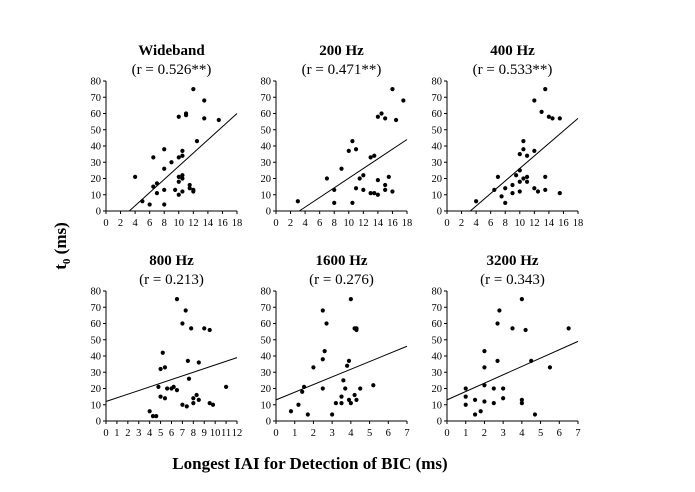 The height and width of the screenshot is (492, 695). I want to click on x-tick-label: 12, so click(363, 223).